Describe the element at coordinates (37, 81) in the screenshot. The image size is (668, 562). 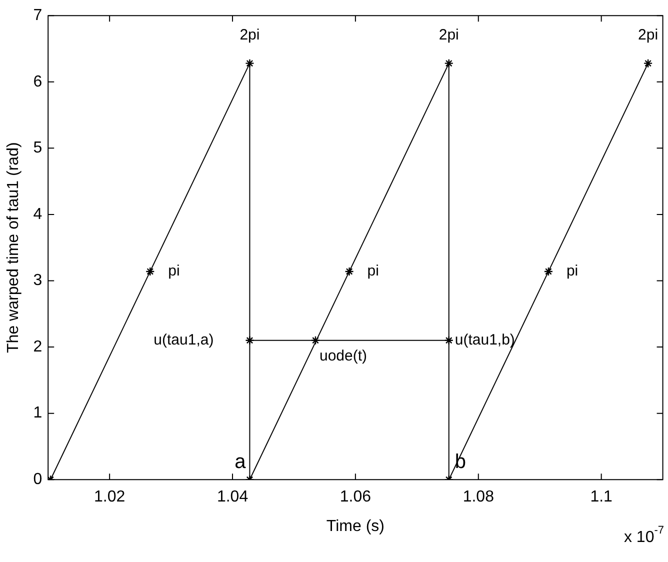
I see `y-tick-label: 6` at that location.